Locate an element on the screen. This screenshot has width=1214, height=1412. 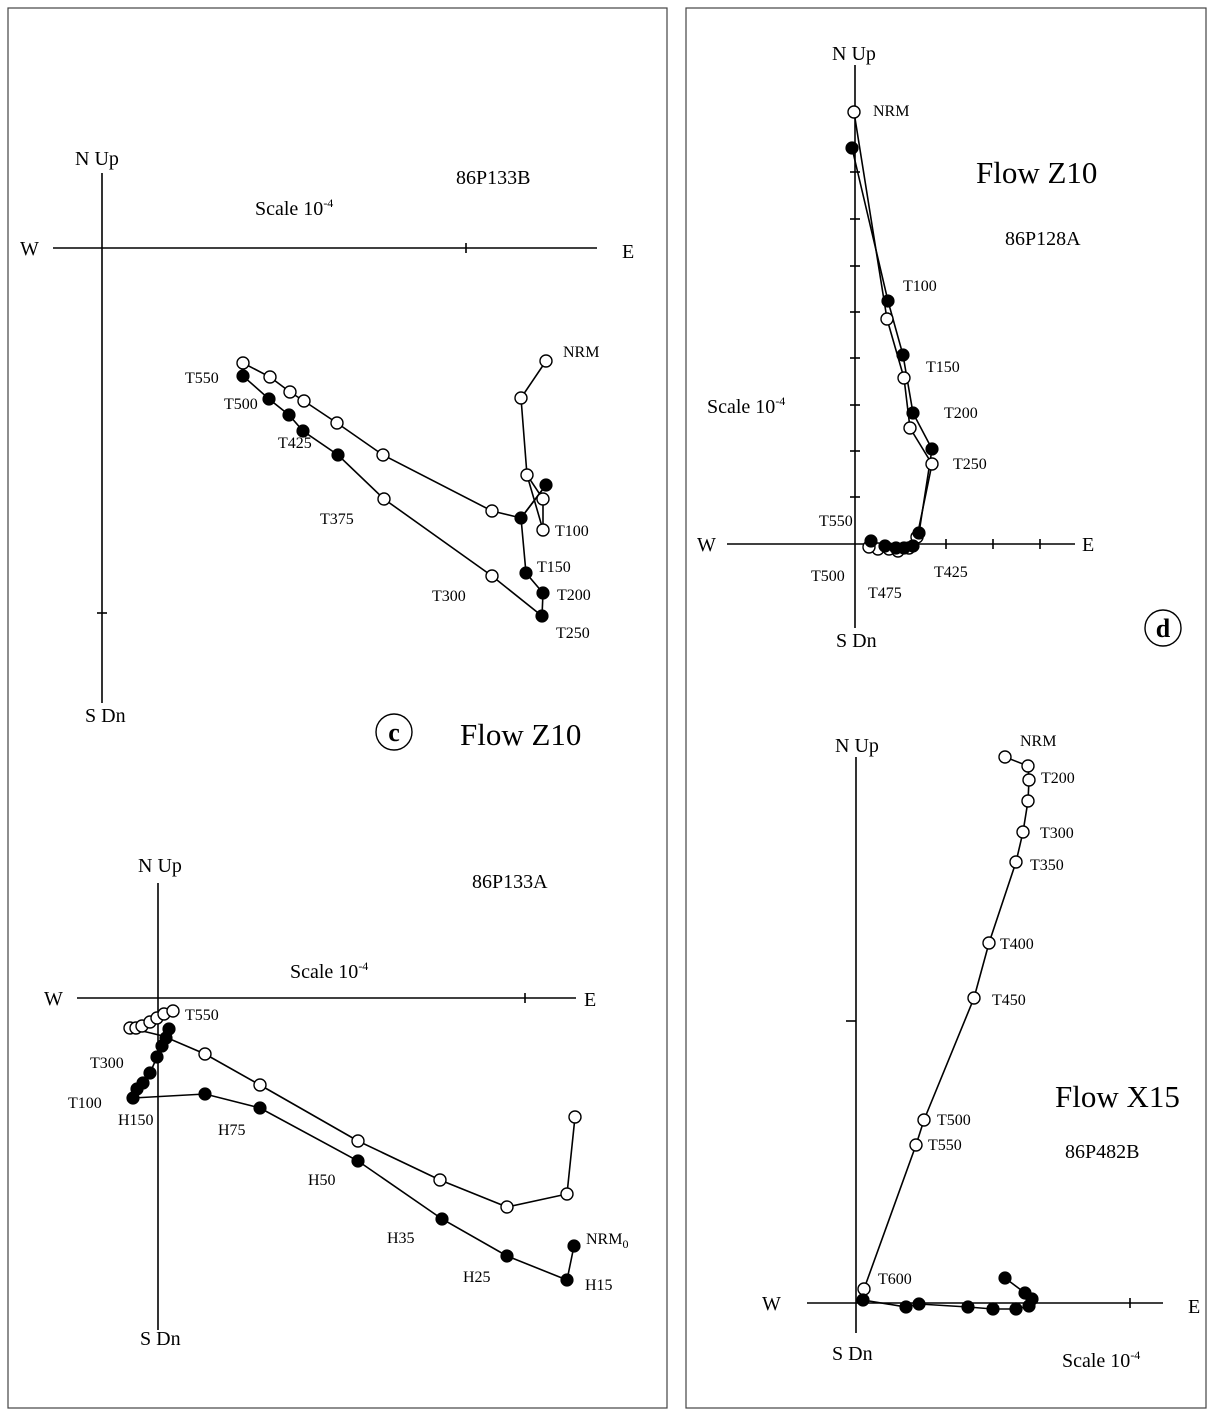
step-label: T100 is located at coordinates (85, 1103).